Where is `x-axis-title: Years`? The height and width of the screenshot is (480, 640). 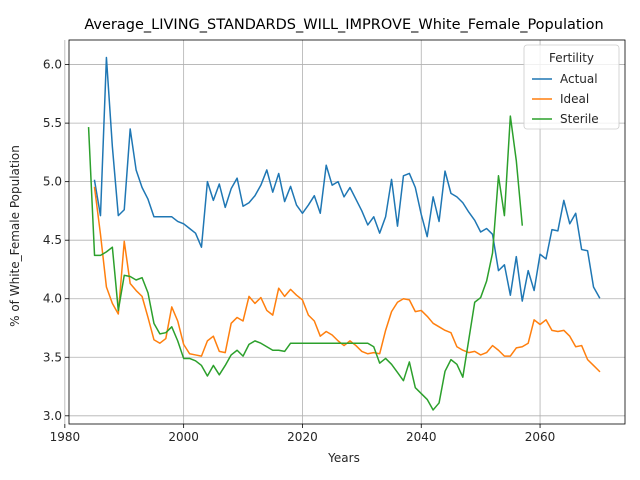
x-axis-title: Years is located at coordinates (343, 458).